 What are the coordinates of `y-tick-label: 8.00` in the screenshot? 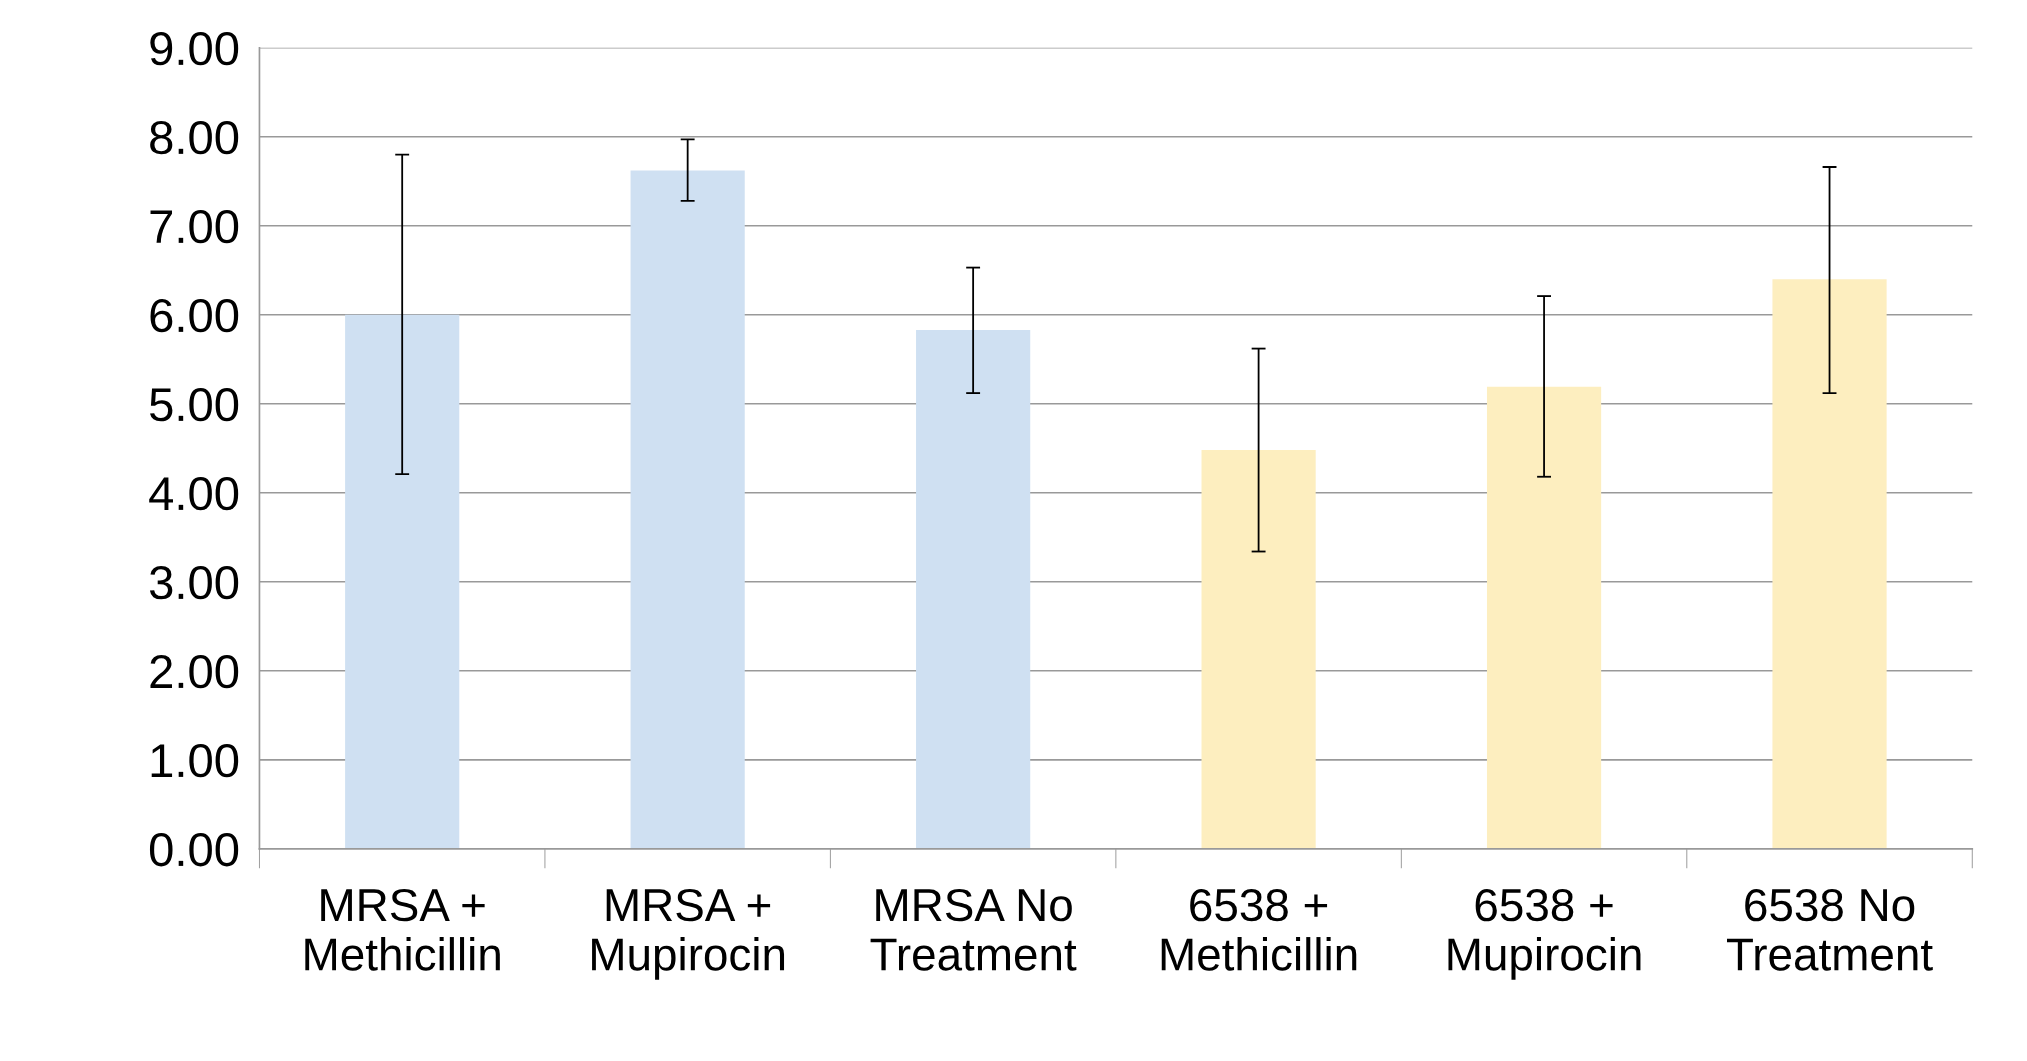 It's located at (194, 137).